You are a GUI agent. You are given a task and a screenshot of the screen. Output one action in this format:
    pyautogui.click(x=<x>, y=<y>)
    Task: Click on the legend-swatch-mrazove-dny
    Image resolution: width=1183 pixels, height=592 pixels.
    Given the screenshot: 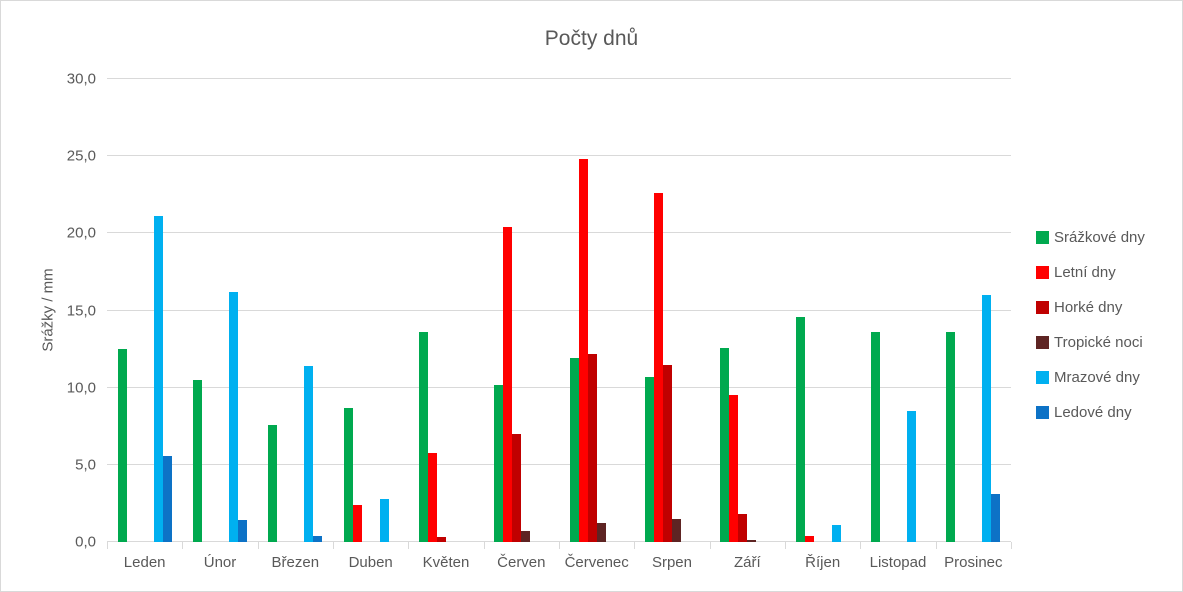 What is the action you would take?
    pyautogui.click(x=1042, y=377)
    